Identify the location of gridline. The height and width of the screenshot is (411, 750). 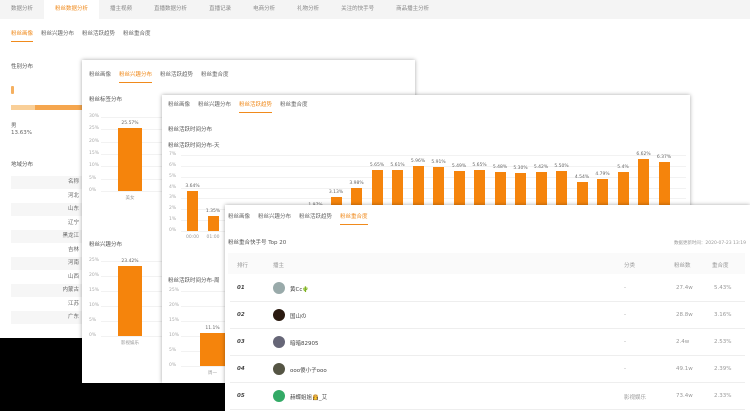
(433, 155).